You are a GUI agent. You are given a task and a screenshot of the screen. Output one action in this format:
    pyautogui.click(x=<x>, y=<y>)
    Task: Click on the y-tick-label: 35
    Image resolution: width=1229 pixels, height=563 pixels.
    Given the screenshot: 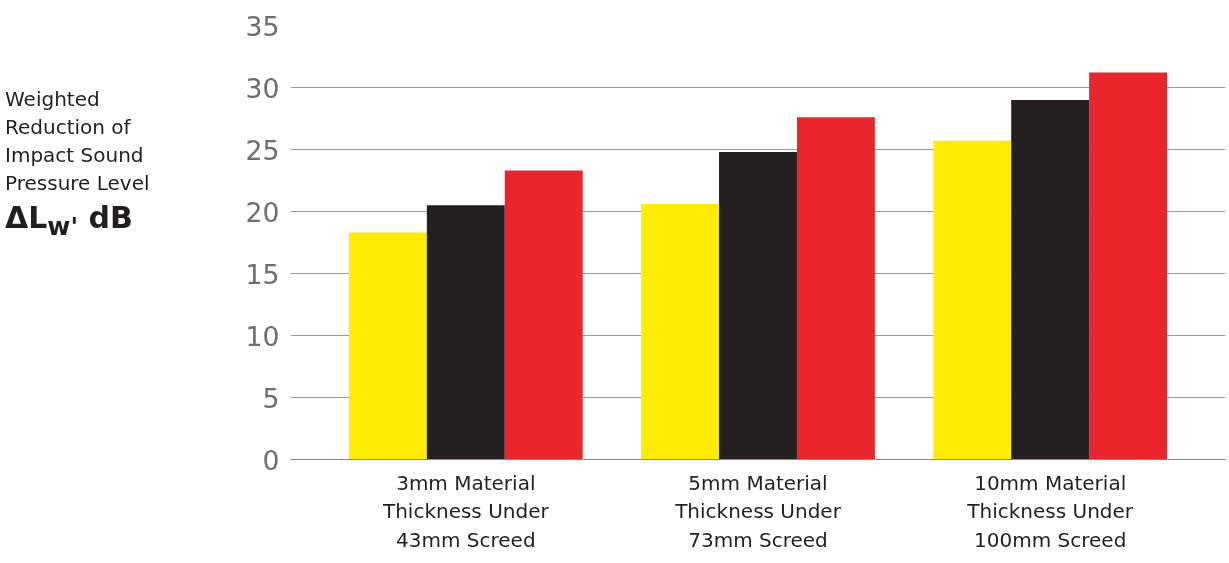 What is the action you would take?
    pyautogui.click(x=262, y=26)
    